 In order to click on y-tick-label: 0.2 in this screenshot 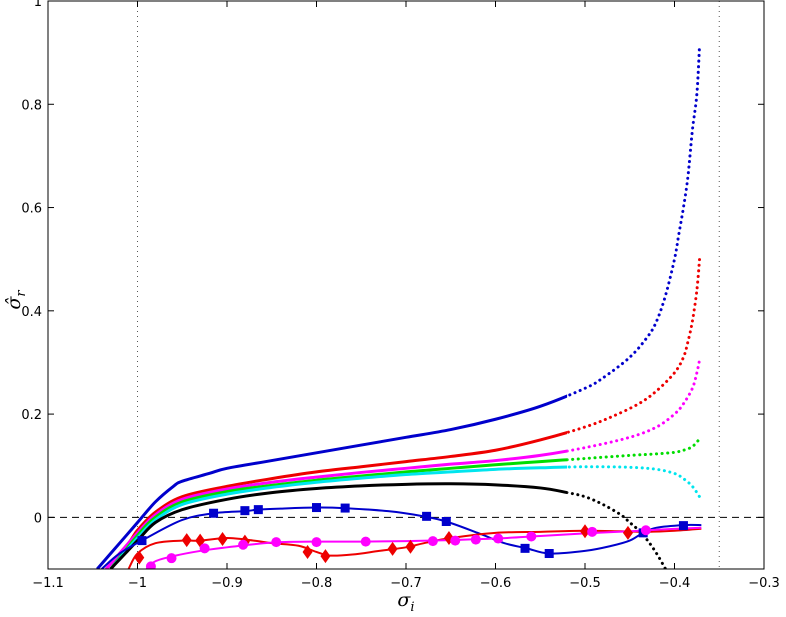, I will do `click(31, 415)`.